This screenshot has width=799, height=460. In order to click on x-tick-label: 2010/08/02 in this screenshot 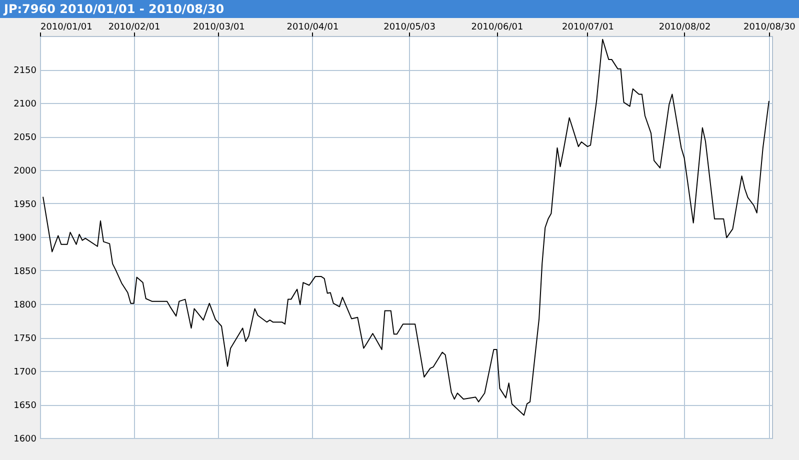, I will do `click(684, 27)`.